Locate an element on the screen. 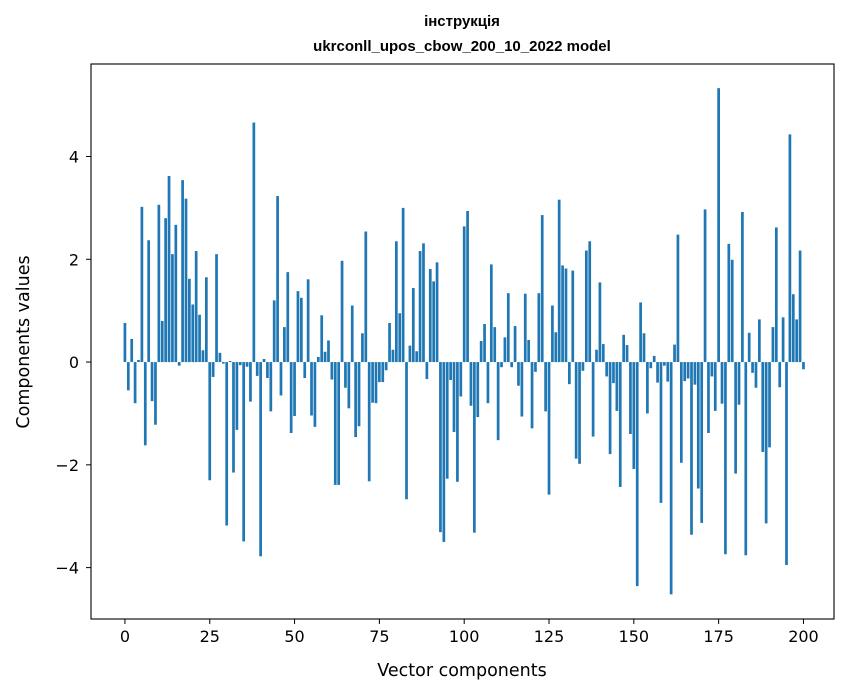 The height and width of the screenshot is (696, 847). x-tick-label: 150 is located at coordinates (634, 636).